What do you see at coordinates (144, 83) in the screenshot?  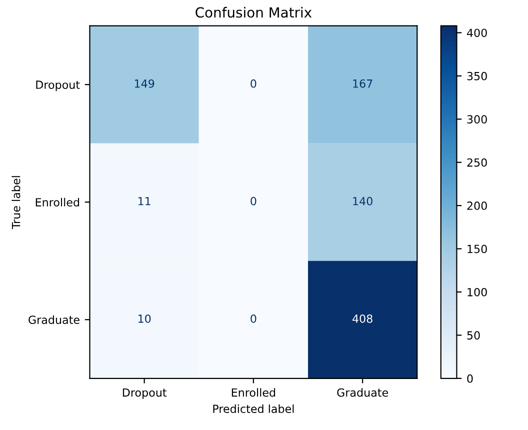 I see `data-label: 149` at bounding box center [144, 83].